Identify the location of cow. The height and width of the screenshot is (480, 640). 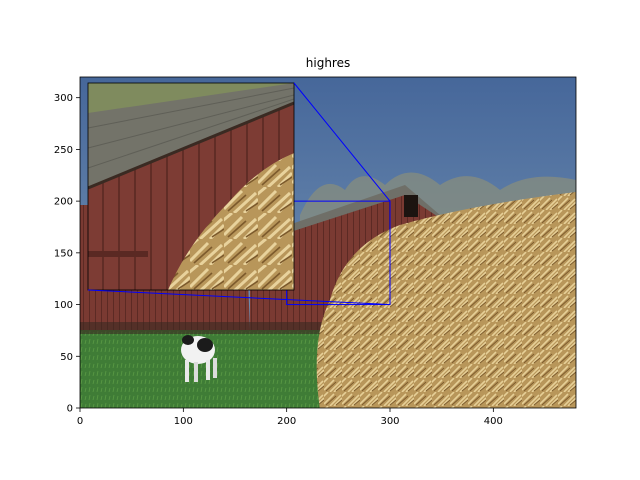
(199, 358).